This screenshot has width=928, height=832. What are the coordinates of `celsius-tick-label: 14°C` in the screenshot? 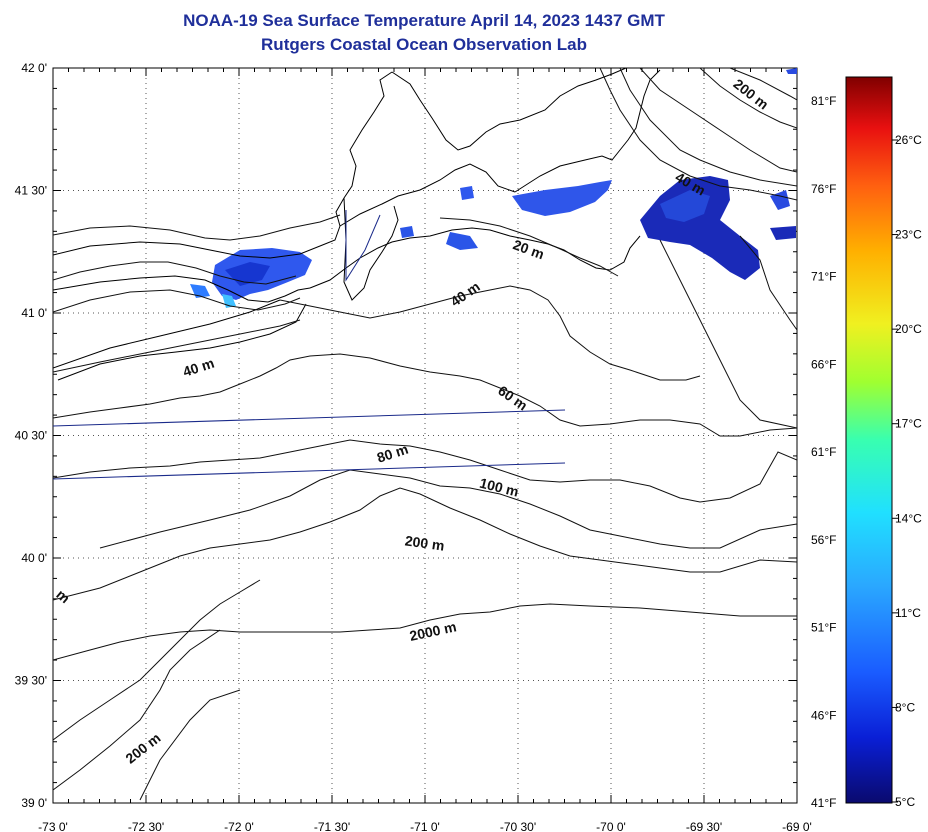 It's located at (908, 518).